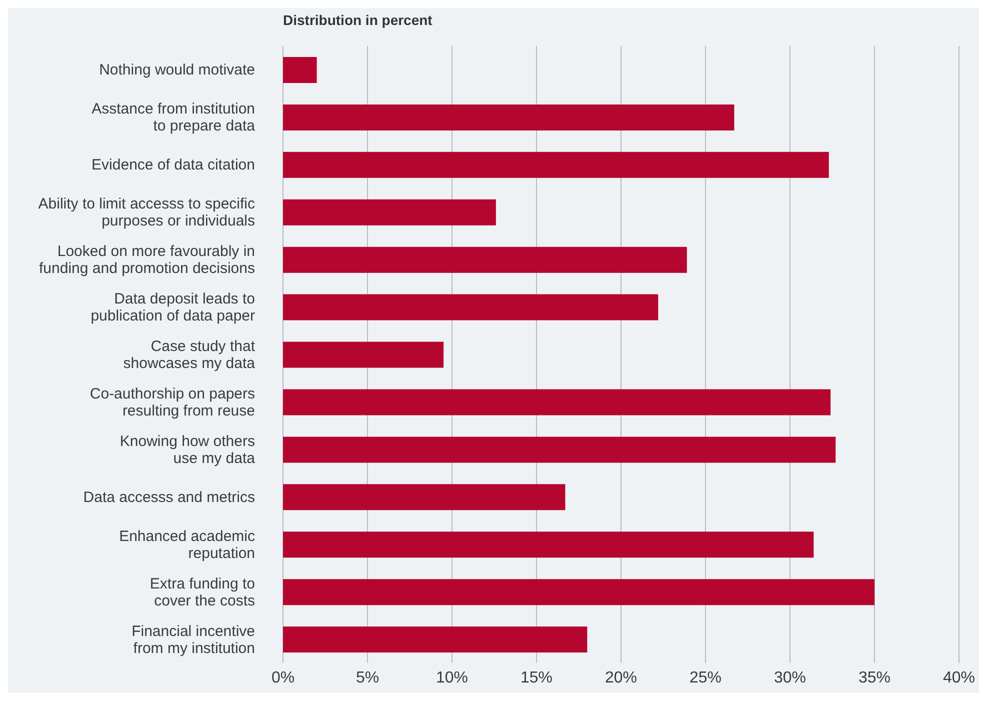 Image resolution: width=987 pixels, height=701 pixels. I want to click on y-tick-label: Nothing would motivate, so click(177, 69).